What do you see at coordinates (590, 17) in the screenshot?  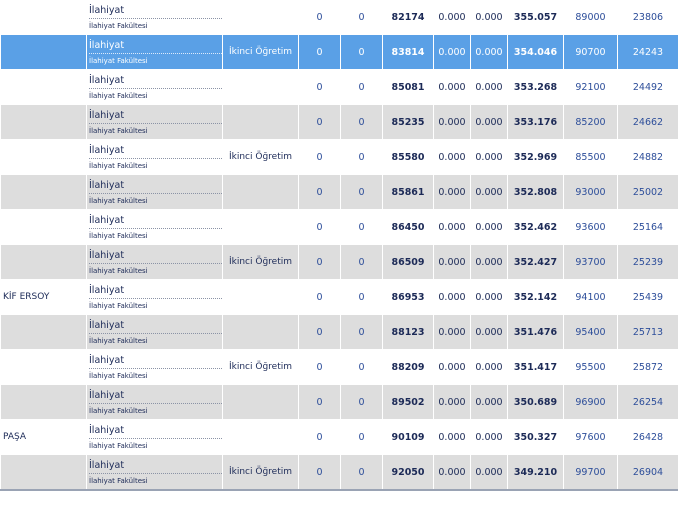 I see `quota-cell: 89000` at bounding box center [590, 17].